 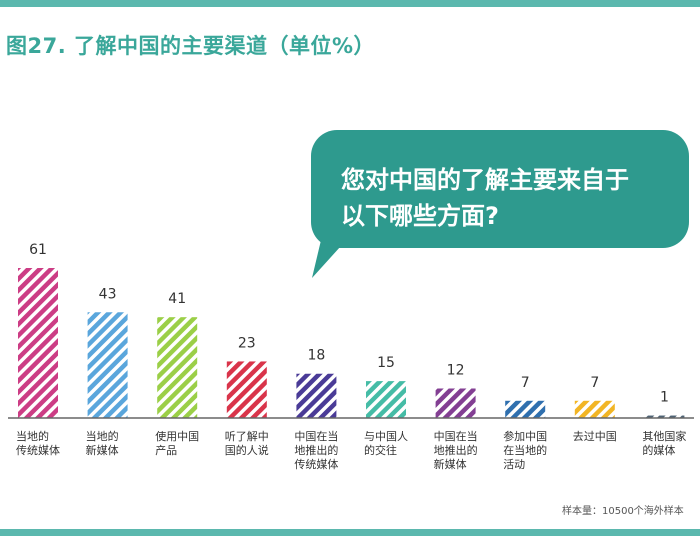 I want to click on bar-value-label-3: 23, so click(x=247, y=343).